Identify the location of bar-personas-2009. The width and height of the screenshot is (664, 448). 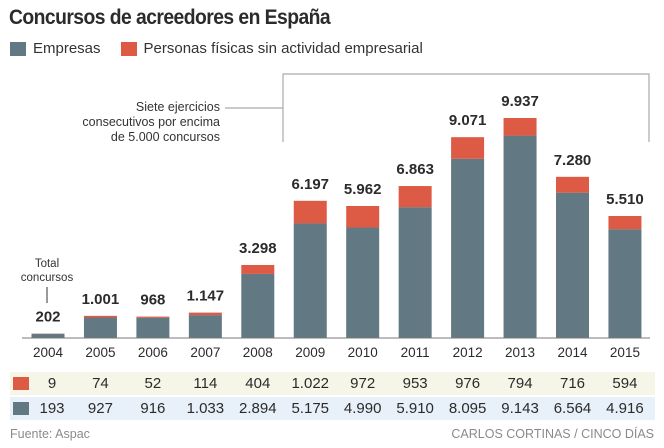
(310, 212).